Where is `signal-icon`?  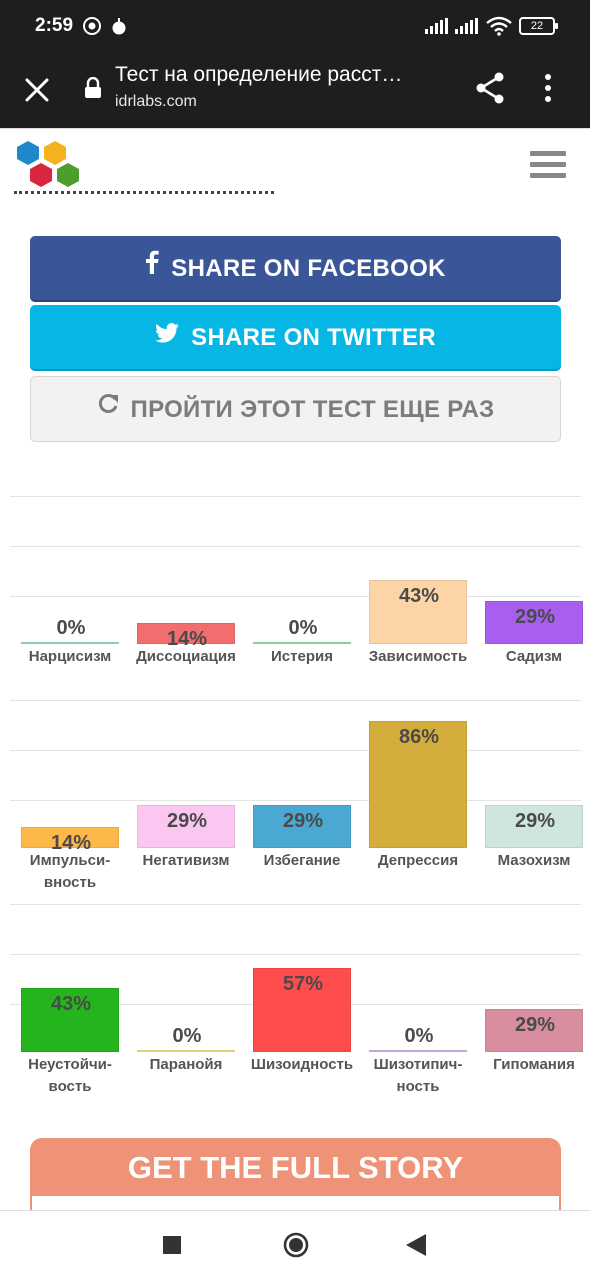 signal-icon is located at coordinates (437, 28).